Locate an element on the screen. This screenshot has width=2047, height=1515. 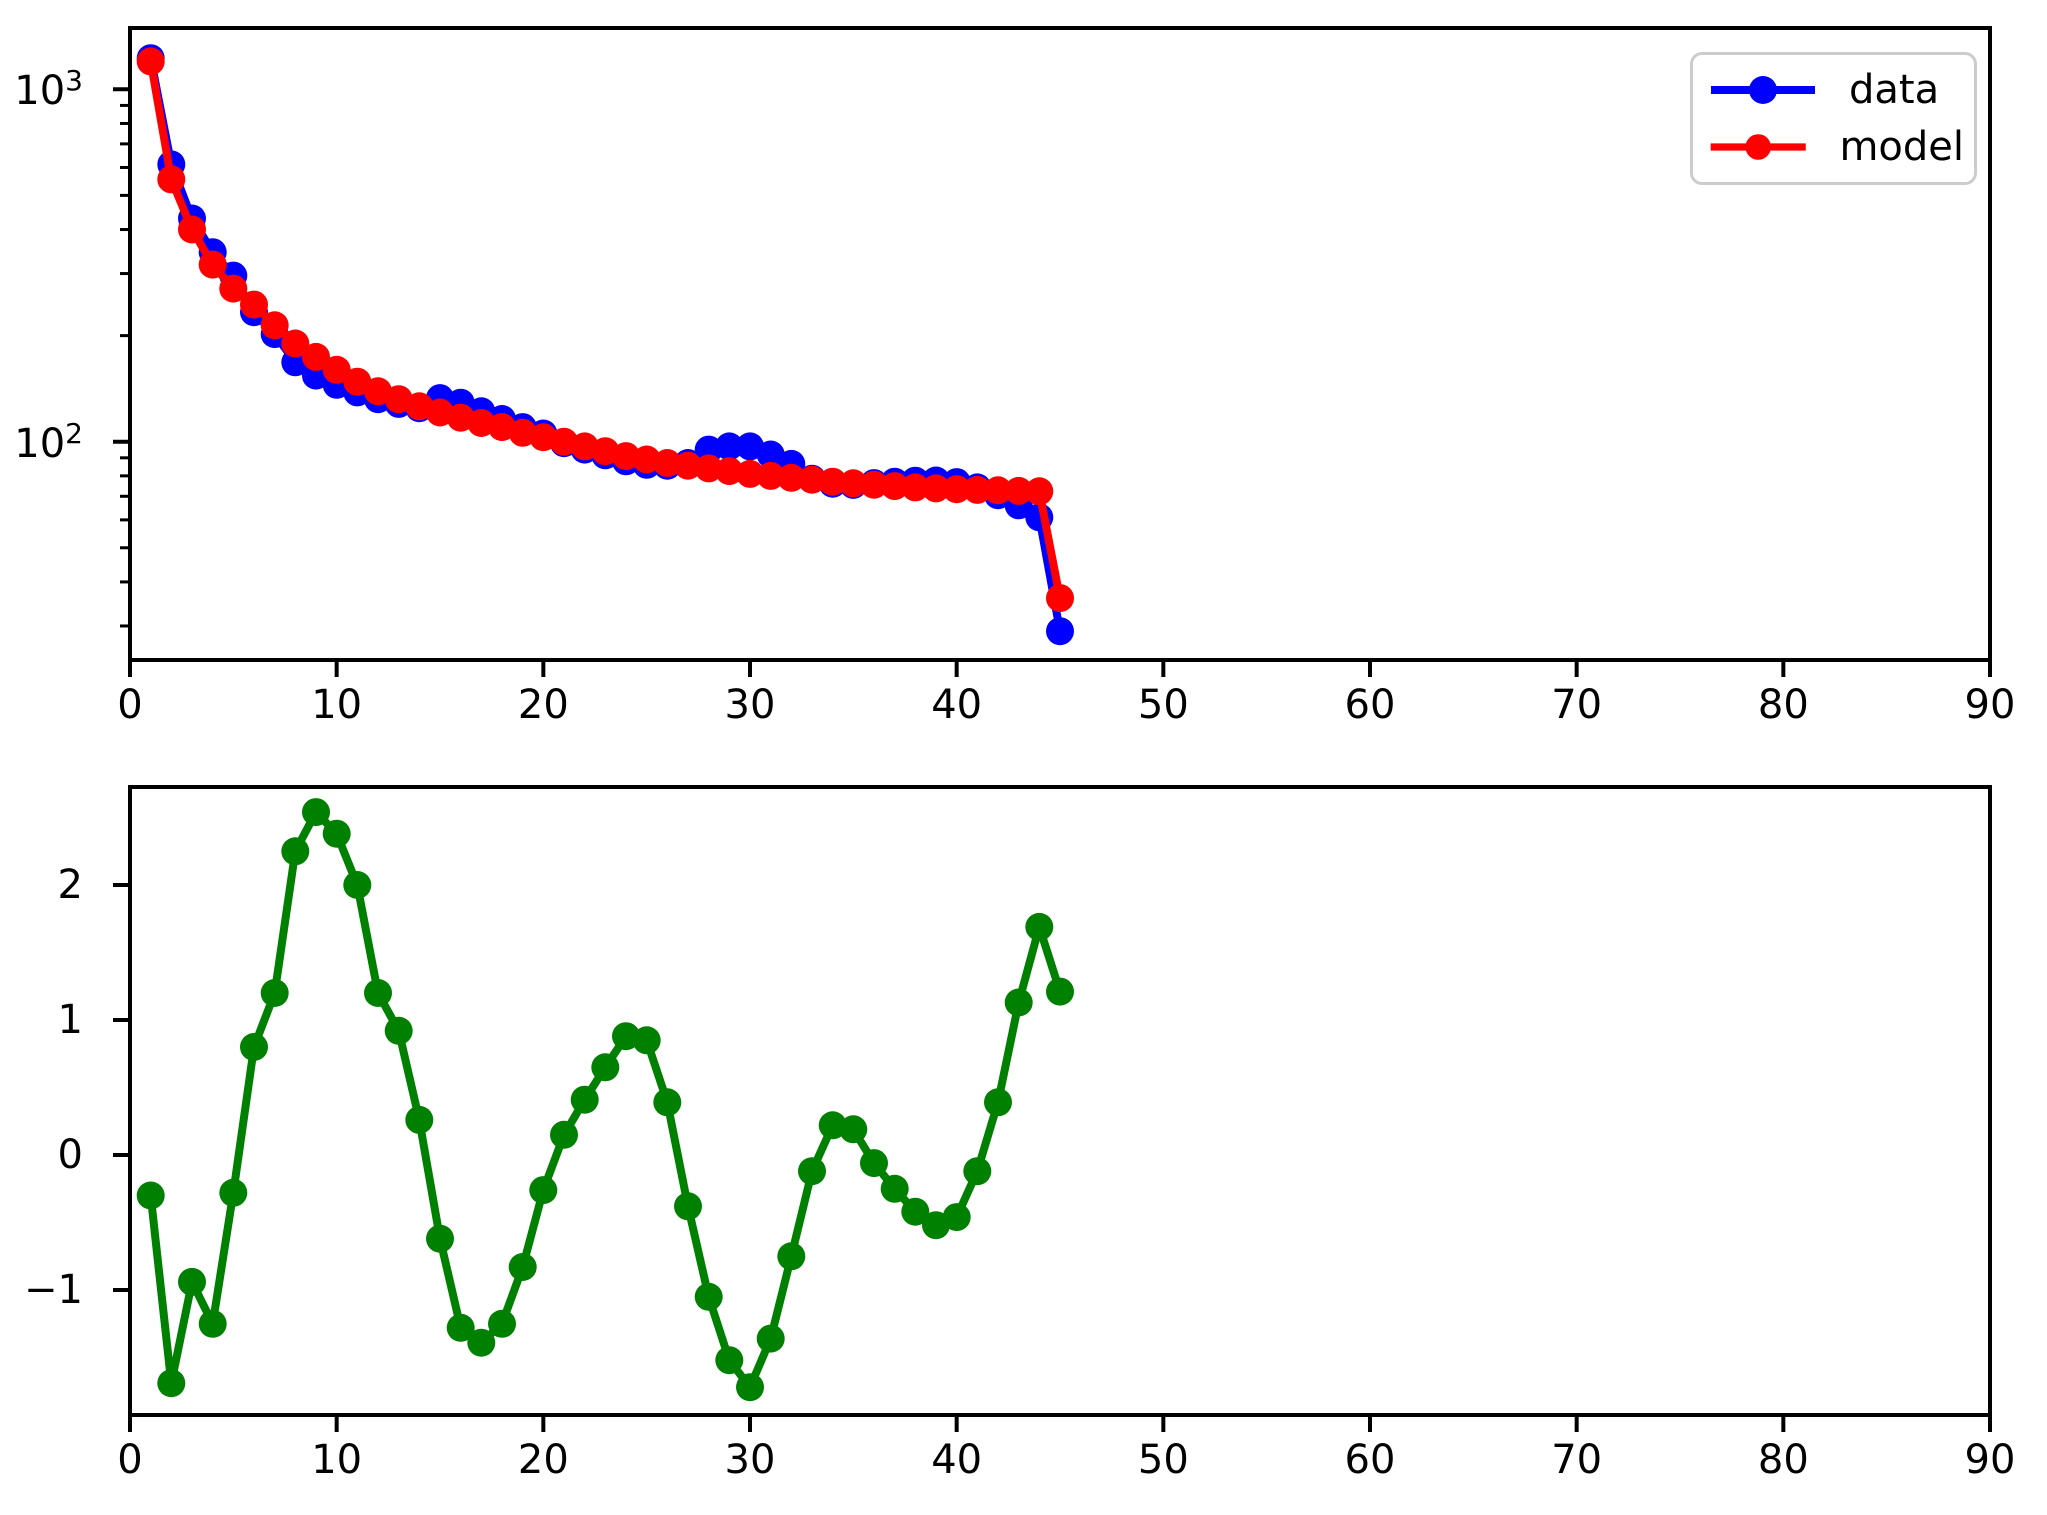
model-series-sample-icon is located at coordinates (1758, 147).